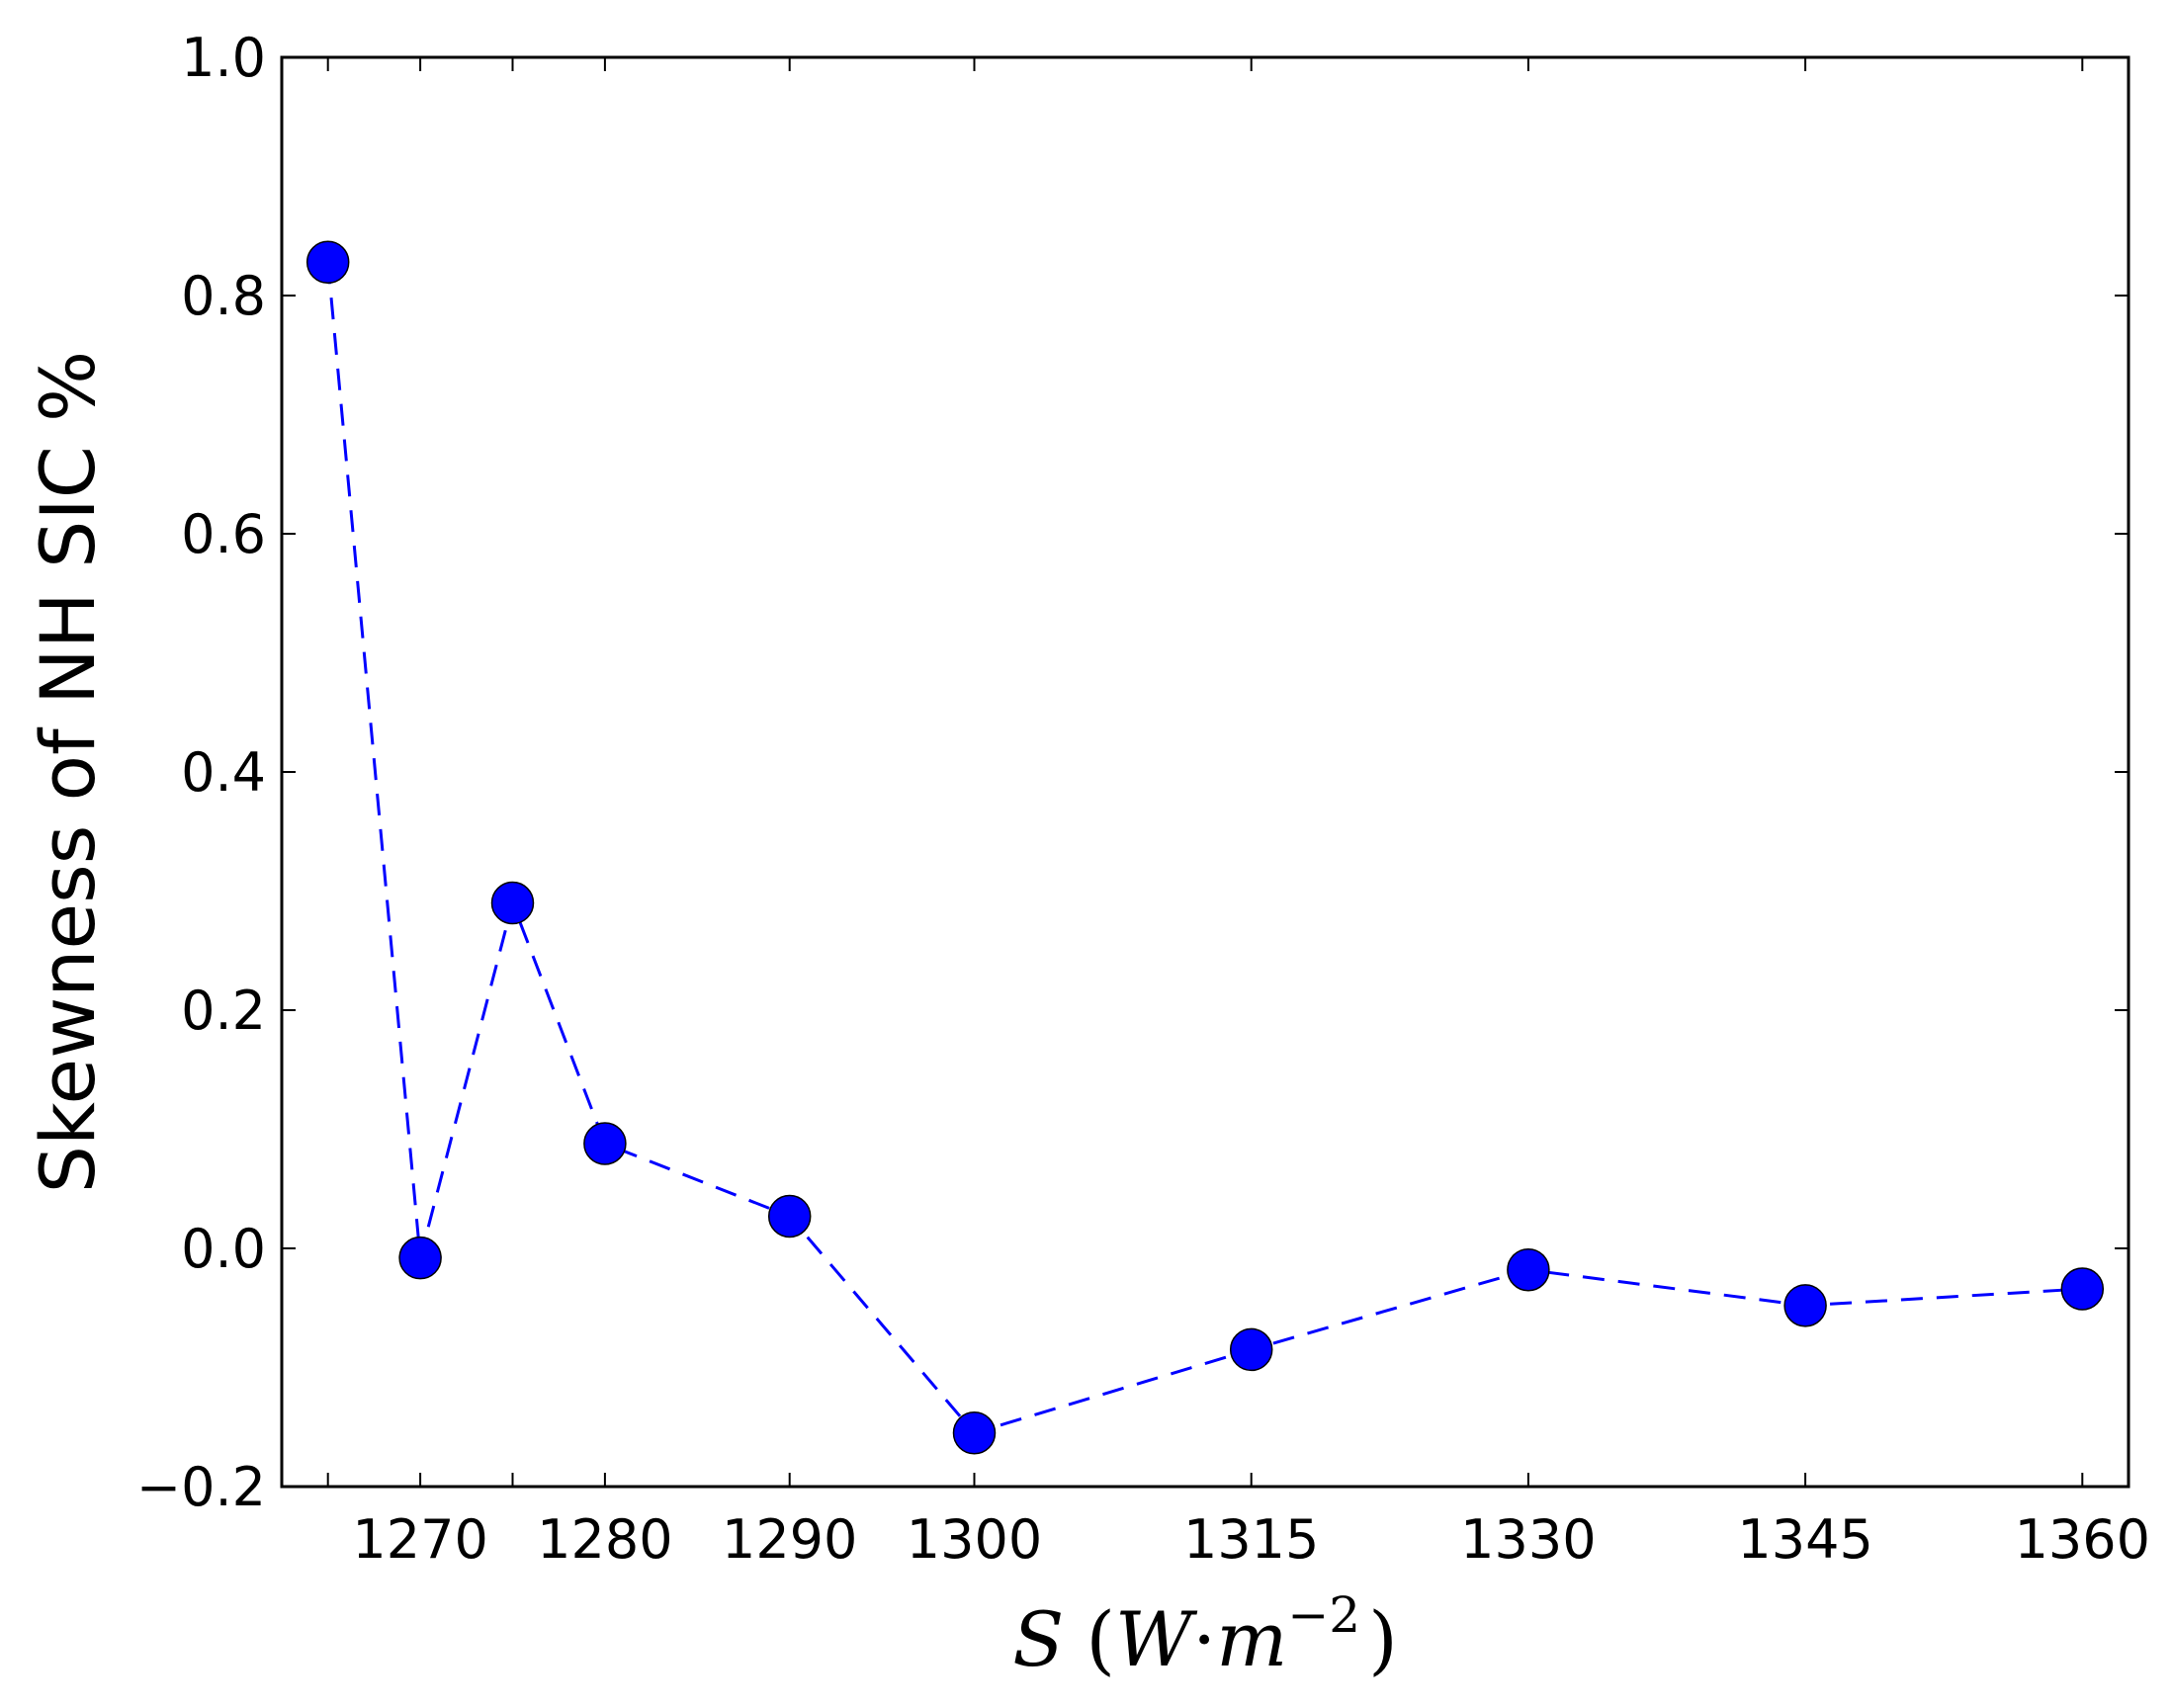  Describe the element at coordinates (1323, 1615) in the screenshot. I see `x-axis-label-exponent: −2` at that location.